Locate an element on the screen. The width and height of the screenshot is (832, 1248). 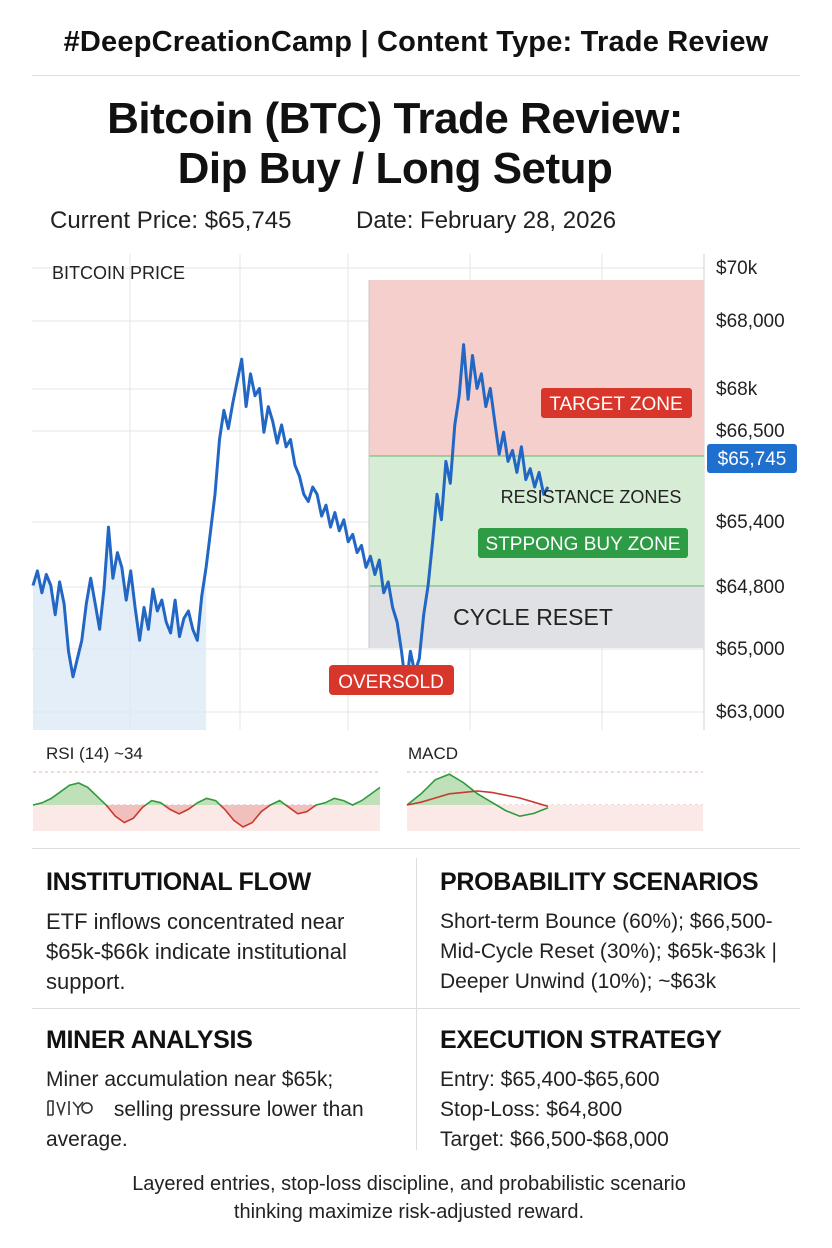
macd-title: MACD is located at coordinates (433, 753).